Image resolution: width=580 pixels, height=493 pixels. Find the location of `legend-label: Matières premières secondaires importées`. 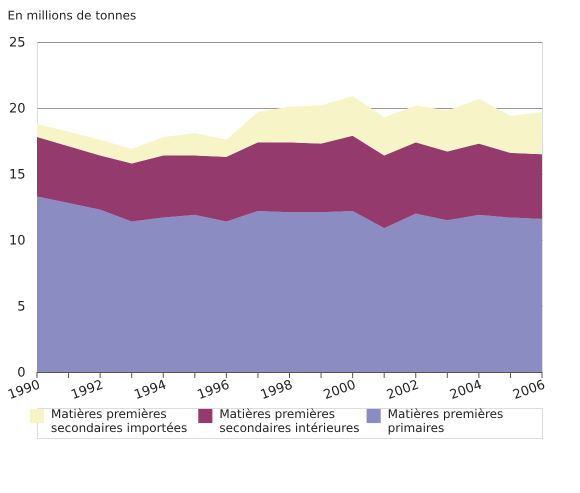

legend-label: Matières premières secondaires importées is located at coordinates (119, 421).